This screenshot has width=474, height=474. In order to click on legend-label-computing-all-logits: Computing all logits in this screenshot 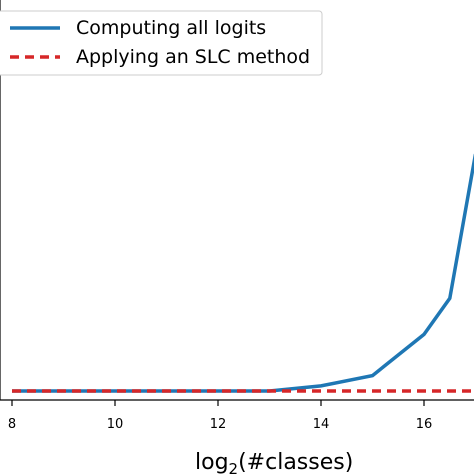, I will do `click(171, 28)`.